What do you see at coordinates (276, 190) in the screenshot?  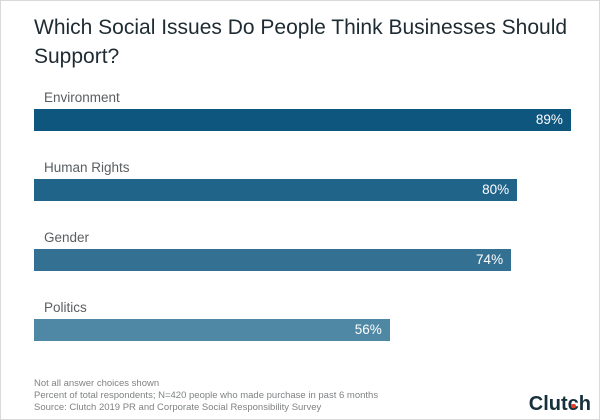 I see `bar-human-rights: 80%` at bounding box center [276, 190].